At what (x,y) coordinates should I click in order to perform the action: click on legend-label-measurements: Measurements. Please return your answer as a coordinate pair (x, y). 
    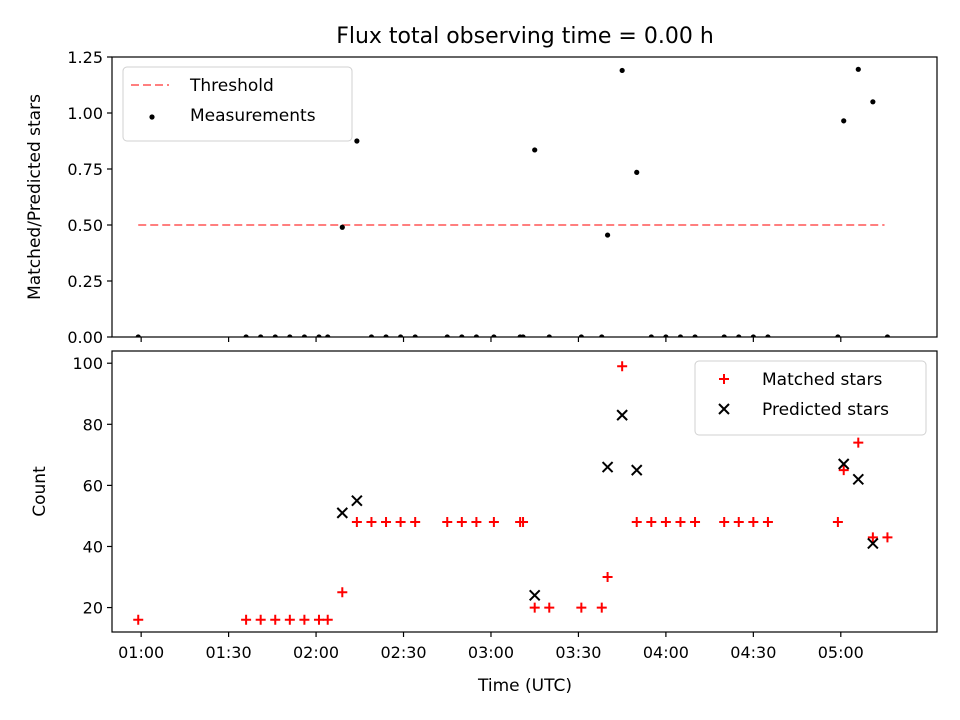
    Looking at the image, I should click on (253, 116).